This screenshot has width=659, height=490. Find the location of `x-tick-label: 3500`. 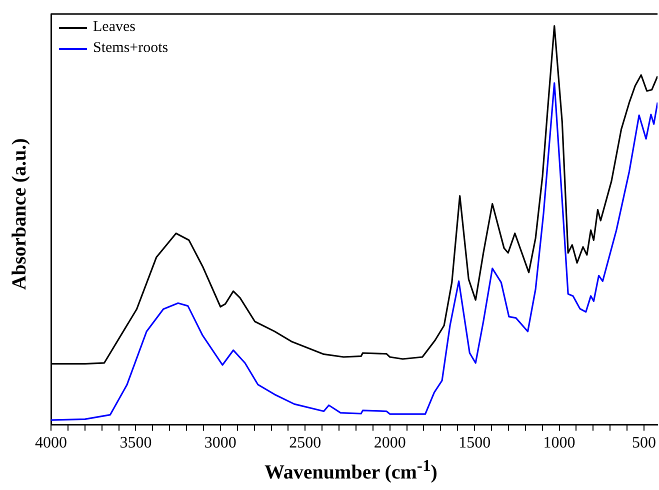

x-tick-label: 3500 is located at coordinates (136, 443).